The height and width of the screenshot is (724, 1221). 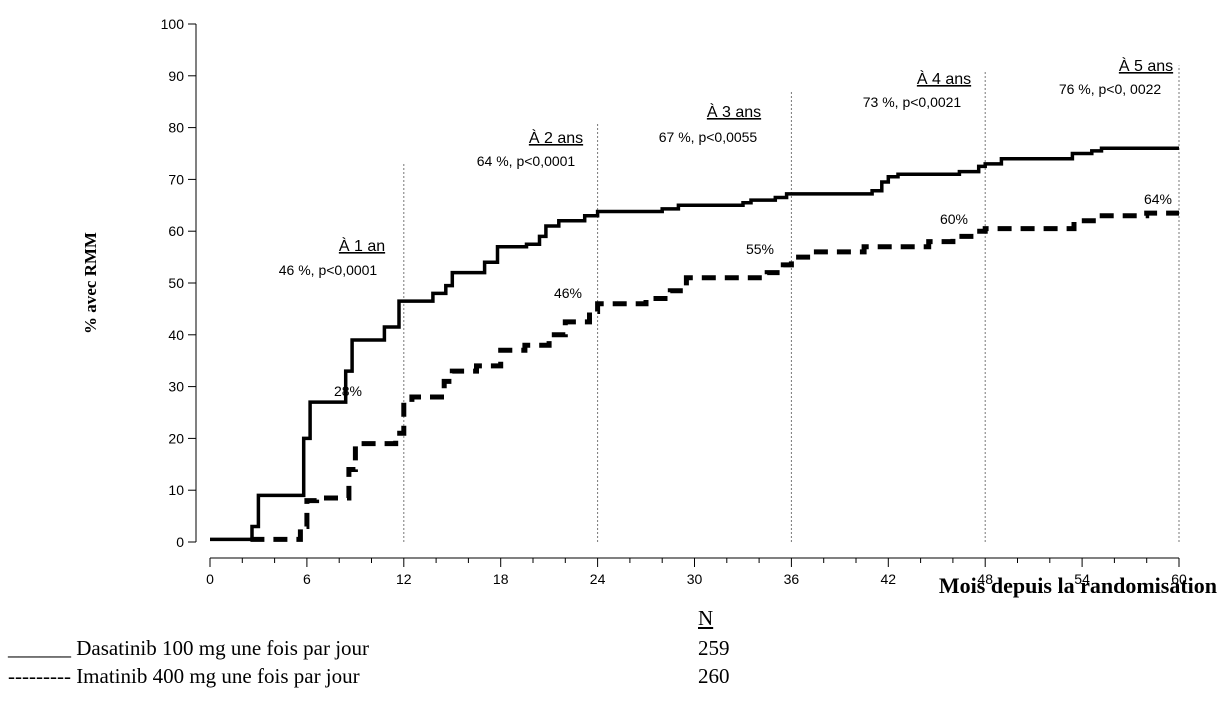 What do you see at coordinates (176, 387) in the screenshot?
I see `y-tick-label-30: 30` at bounding box center [176, 387].